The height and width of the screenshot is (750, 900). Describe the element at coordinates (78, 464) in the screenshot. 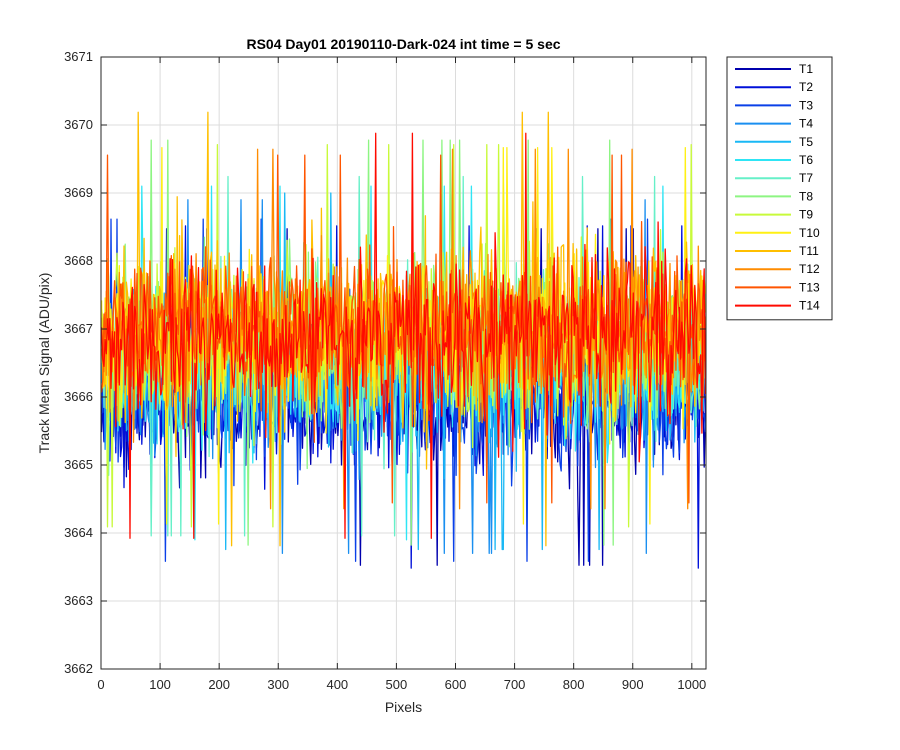

I see `y-tick-label: 3665` at that location.